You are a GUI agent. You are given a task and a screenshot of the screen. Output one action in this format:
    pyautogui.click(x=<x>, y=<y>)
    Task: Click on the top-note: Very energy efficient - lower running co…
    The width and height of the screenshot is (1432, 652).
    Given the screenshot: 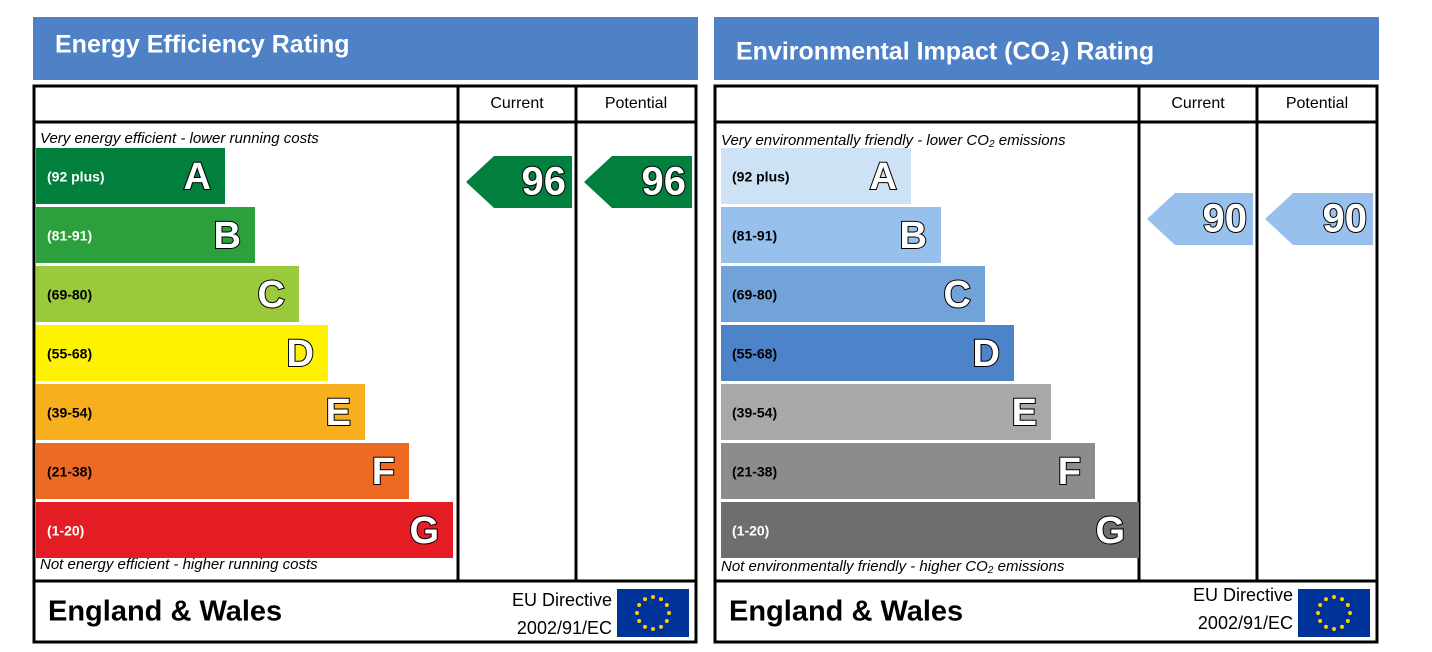 What is the action you would take?
    pyautogui.click(x=179, y=138)
    